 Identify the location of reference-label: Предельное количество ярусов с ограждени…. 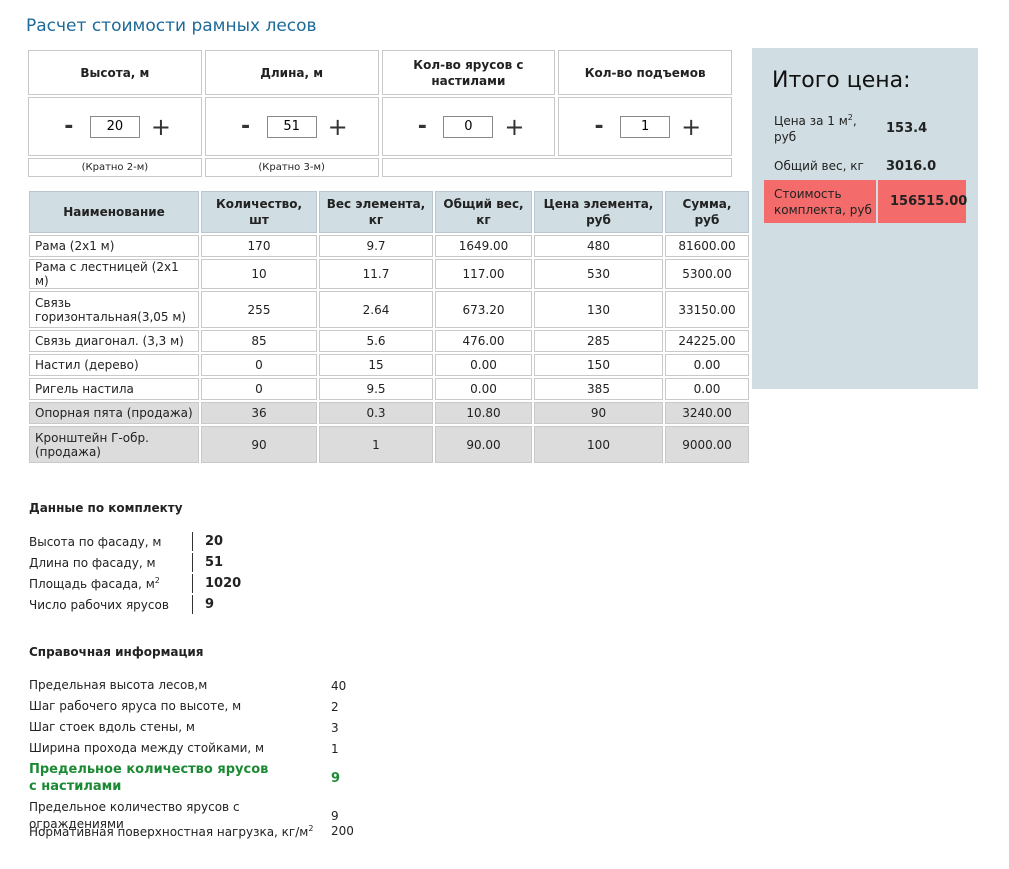
(134, 815).